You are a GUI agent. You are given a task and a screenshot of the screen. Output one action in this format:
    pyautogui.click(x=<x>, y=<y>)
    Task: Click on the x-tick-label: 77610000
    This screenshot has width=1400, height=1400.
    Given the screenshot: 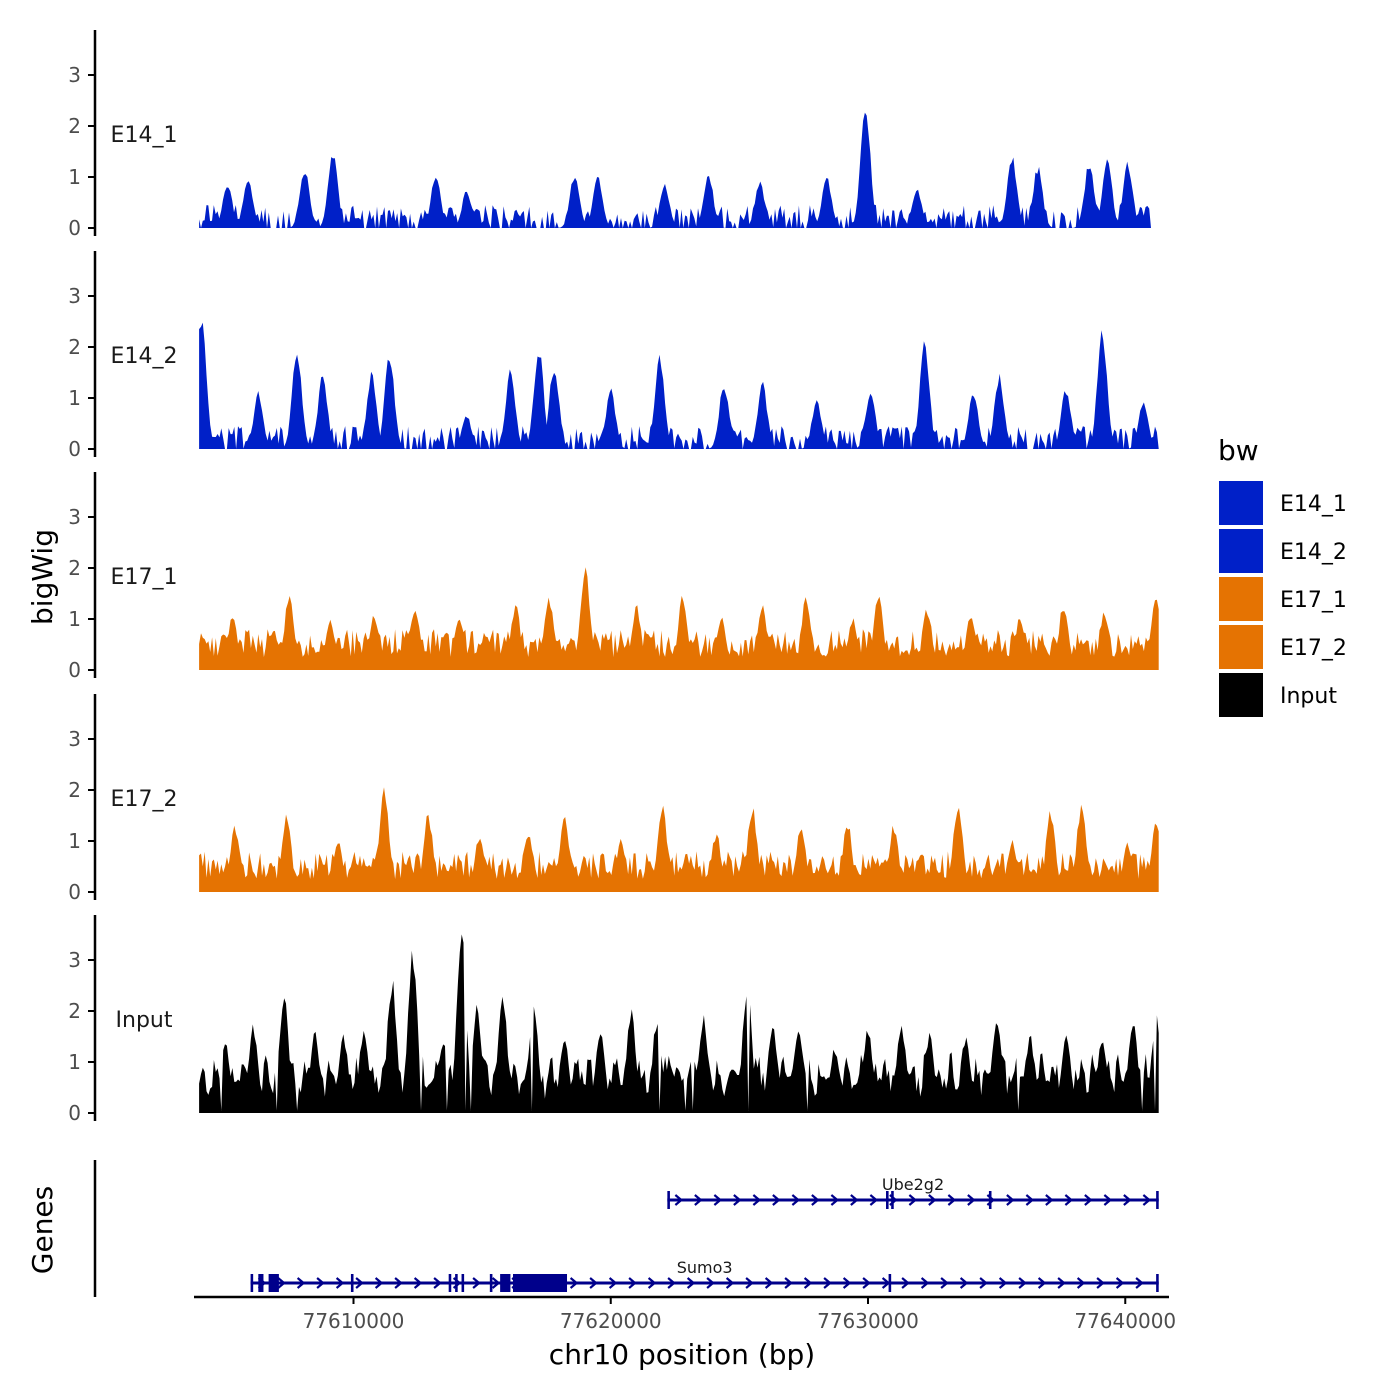 What is the action you would take?
    pyautogui.click(x=354, y=1321)
    